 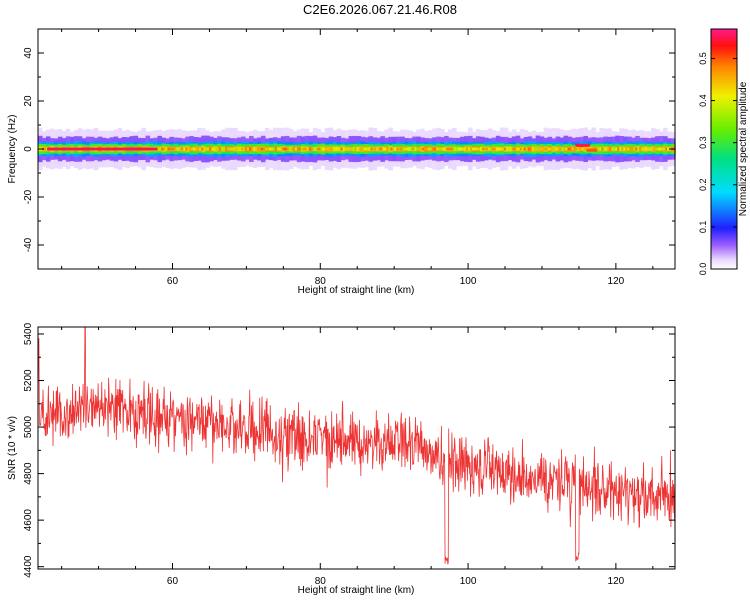 What do you see at coordinates (703, 100) in the screenshot?
I see `colorbar-tick-label: 0.4` at bounding box center [703, 100].